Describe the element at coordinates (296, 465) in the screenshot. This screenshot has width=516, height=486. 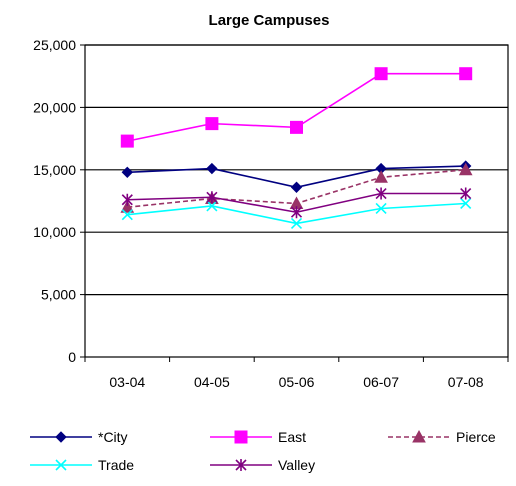
I see `legend-label: Valley` at that location.